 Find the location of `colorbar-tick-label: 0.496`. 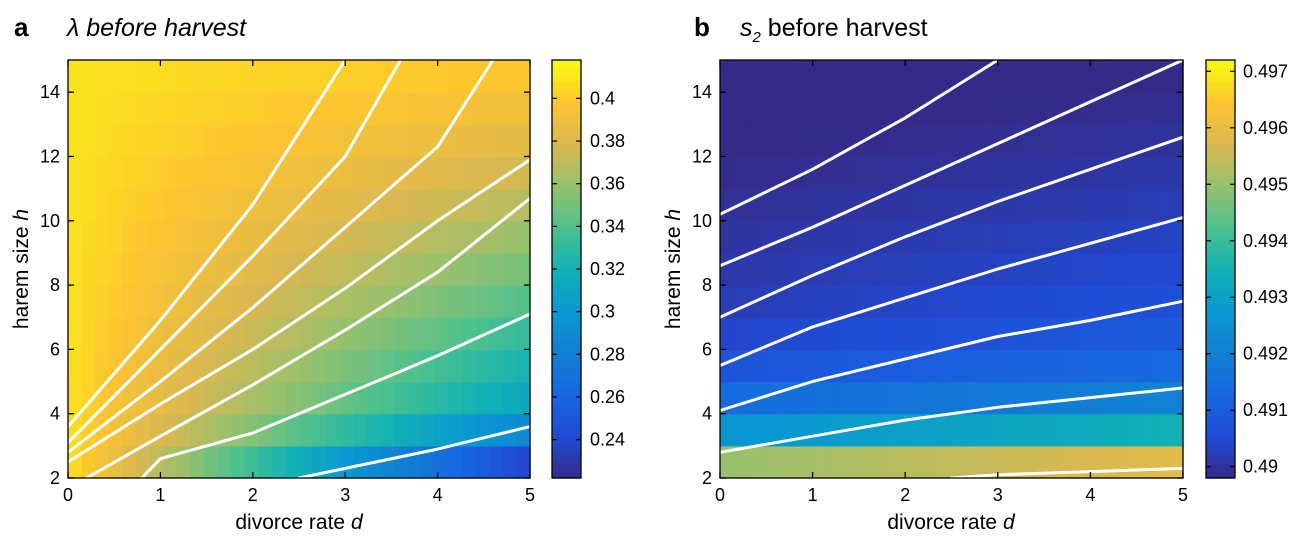

colorbar-tick-label: 0.496 is located at coordinates (1265, 128).